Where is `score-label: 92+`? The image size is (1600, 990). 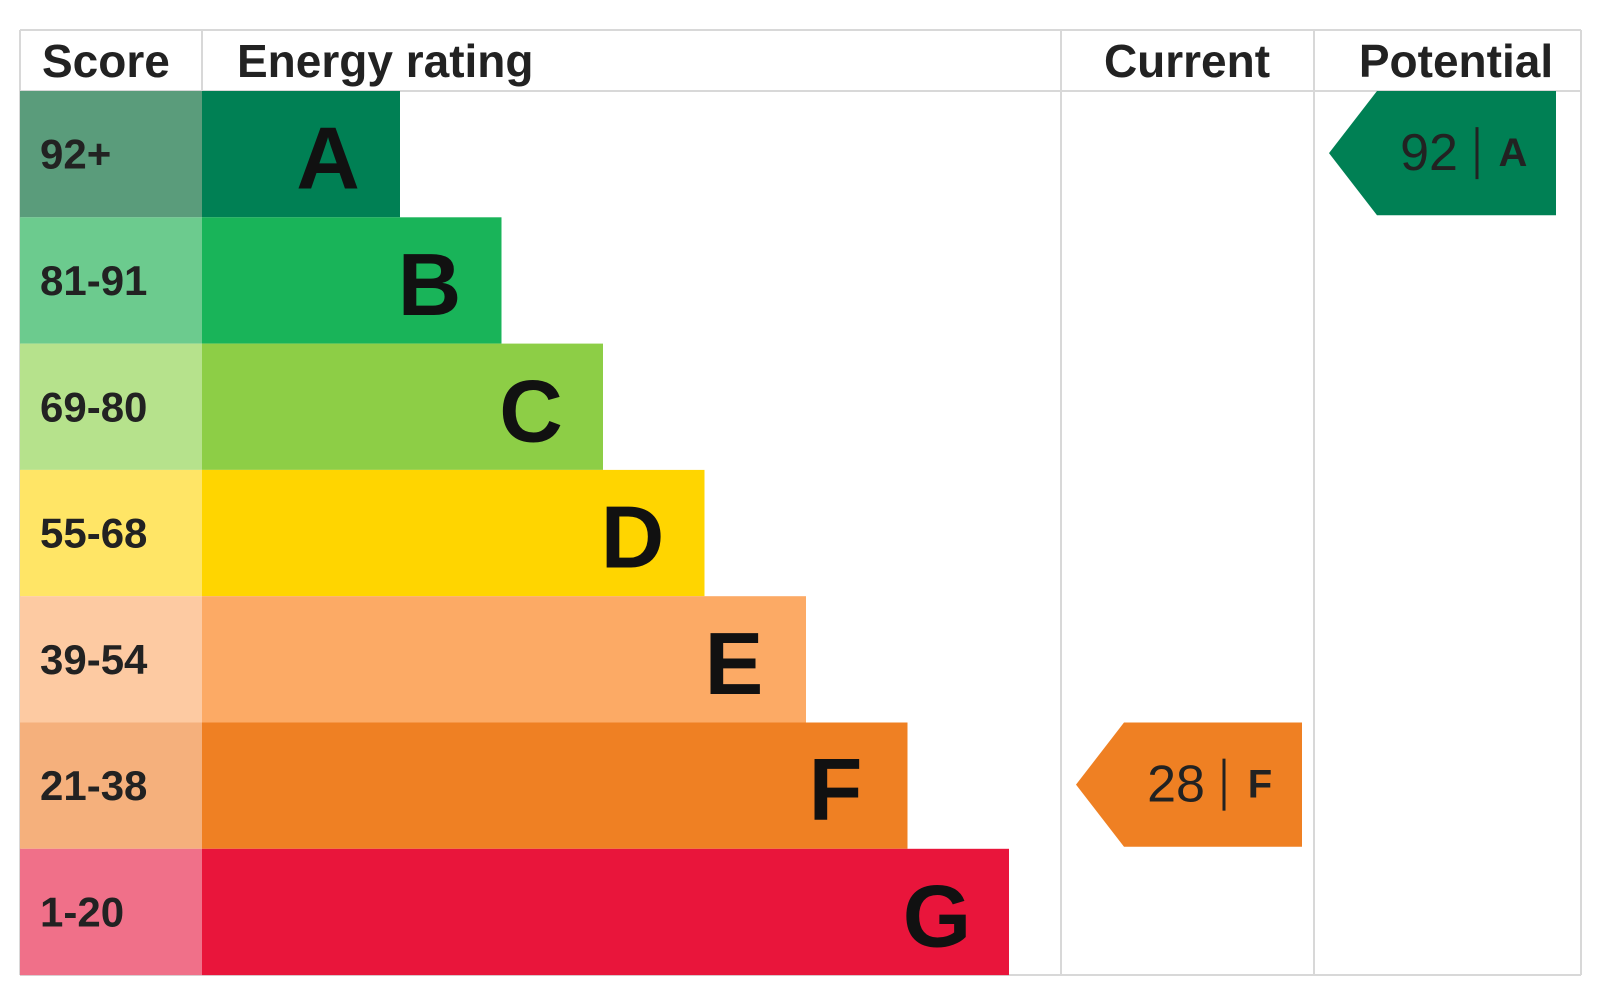
score-label: 92+ is located at coordinates (75, 154).